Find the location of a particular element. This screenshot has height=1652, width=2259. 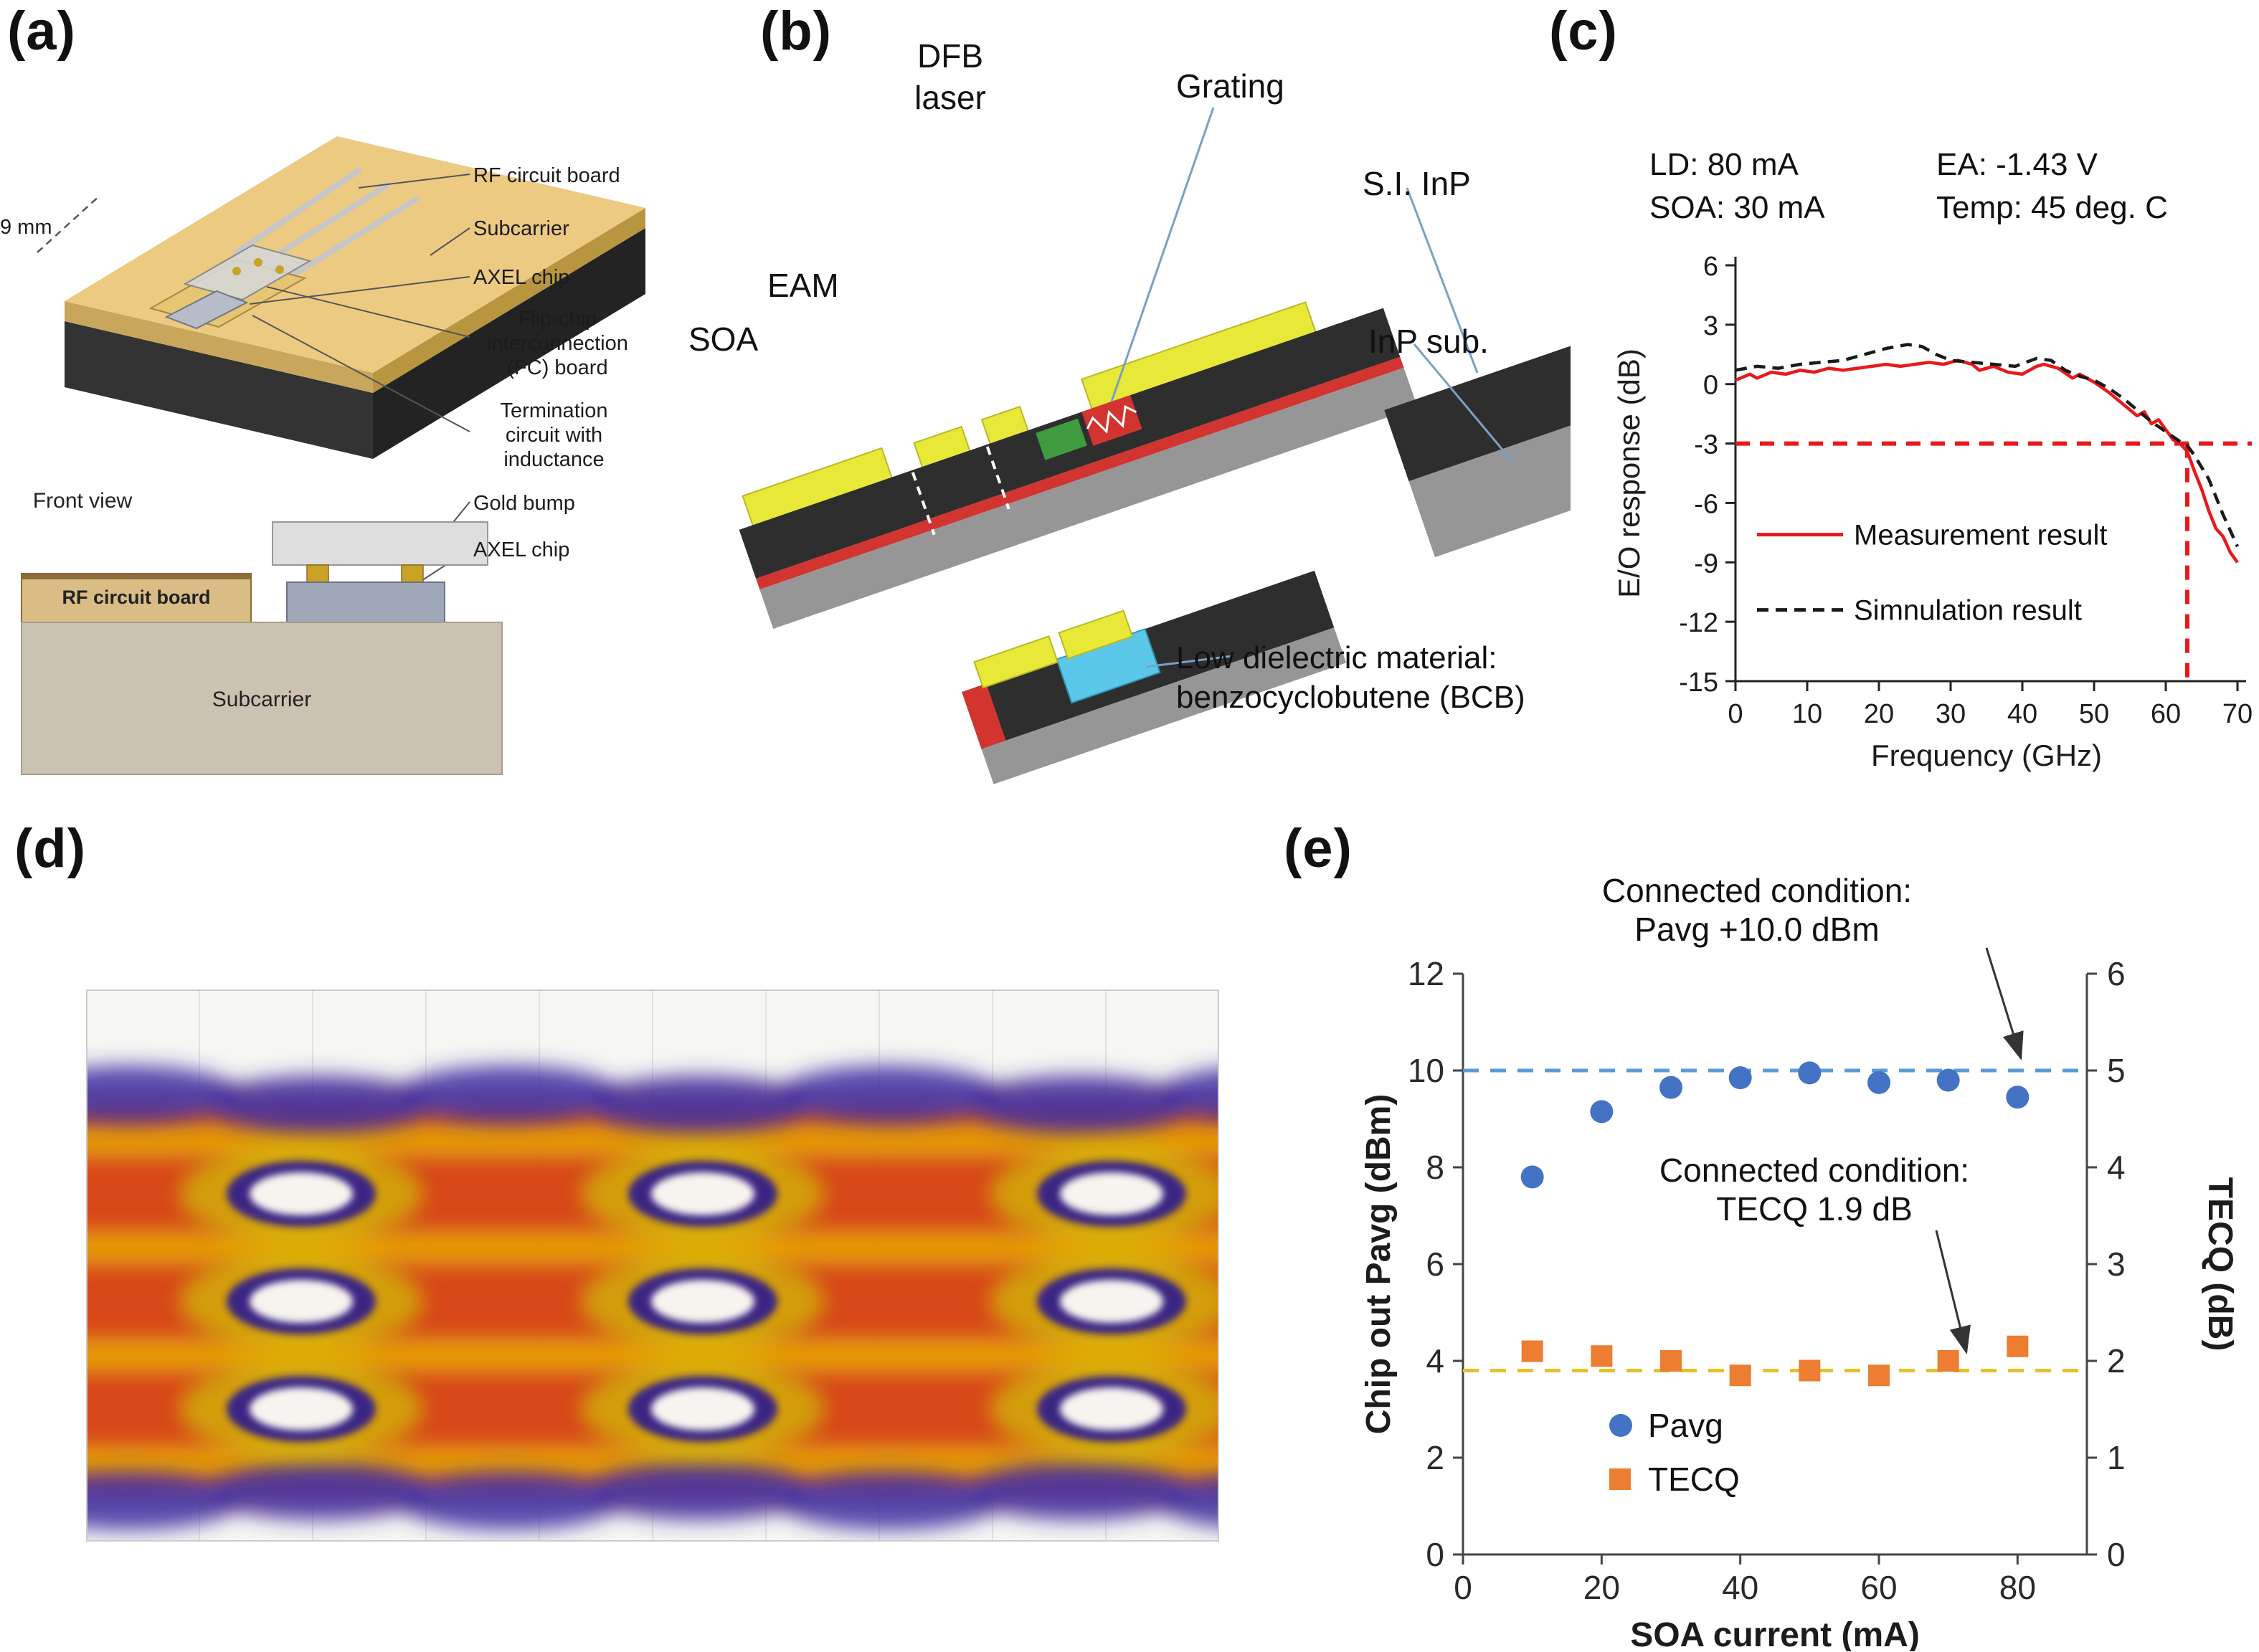

svg-text: Measurement result is located at coordinates (1981, 535).